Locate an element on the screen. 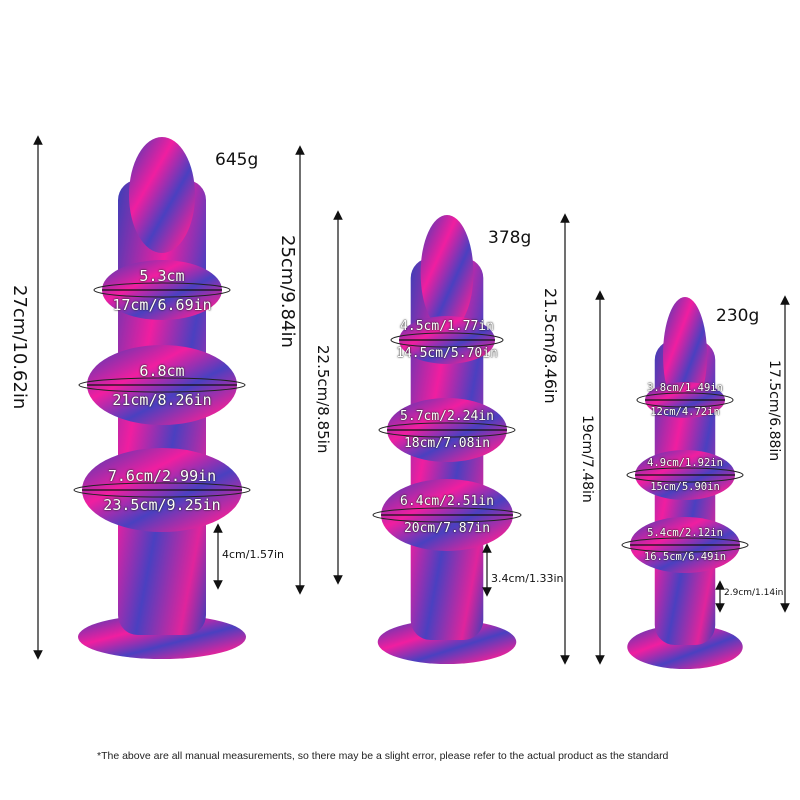 Image resolution: width=800 pixels, height=800 pixels. bead-circumference-label: 12cm/4.72in is located at coordinates (685, 412).